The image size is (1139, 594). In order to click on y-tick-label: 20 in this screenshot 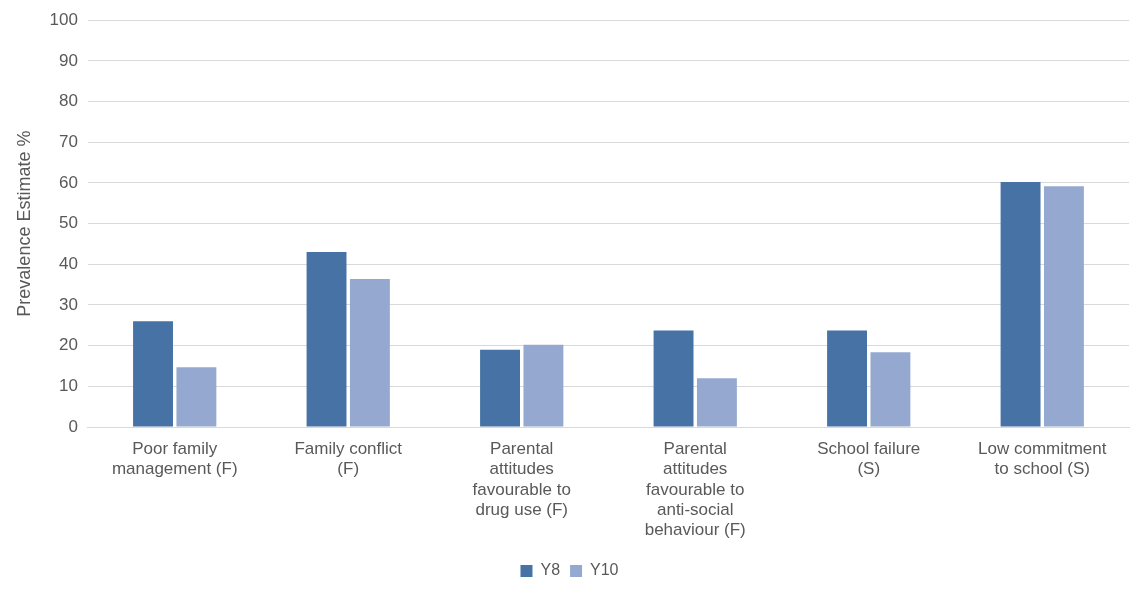, I will do `click(68, 345)`.